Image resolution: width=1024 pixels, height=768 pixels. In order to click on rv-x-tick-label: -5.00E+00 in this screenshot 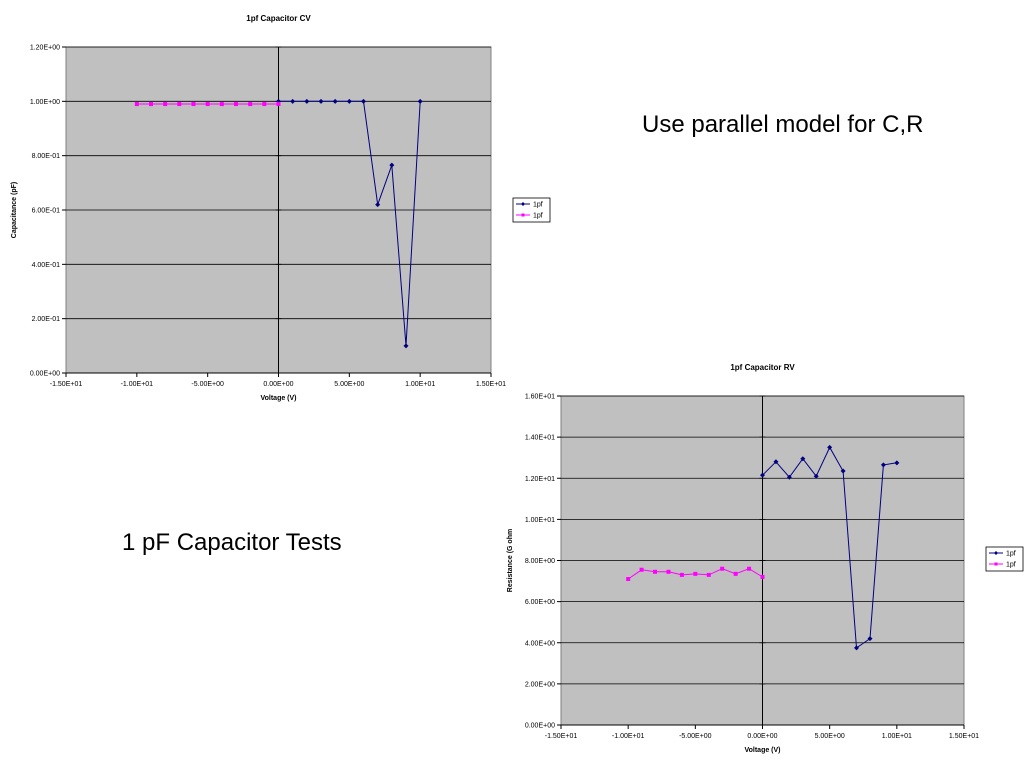, I will do `click(695, 736)`.